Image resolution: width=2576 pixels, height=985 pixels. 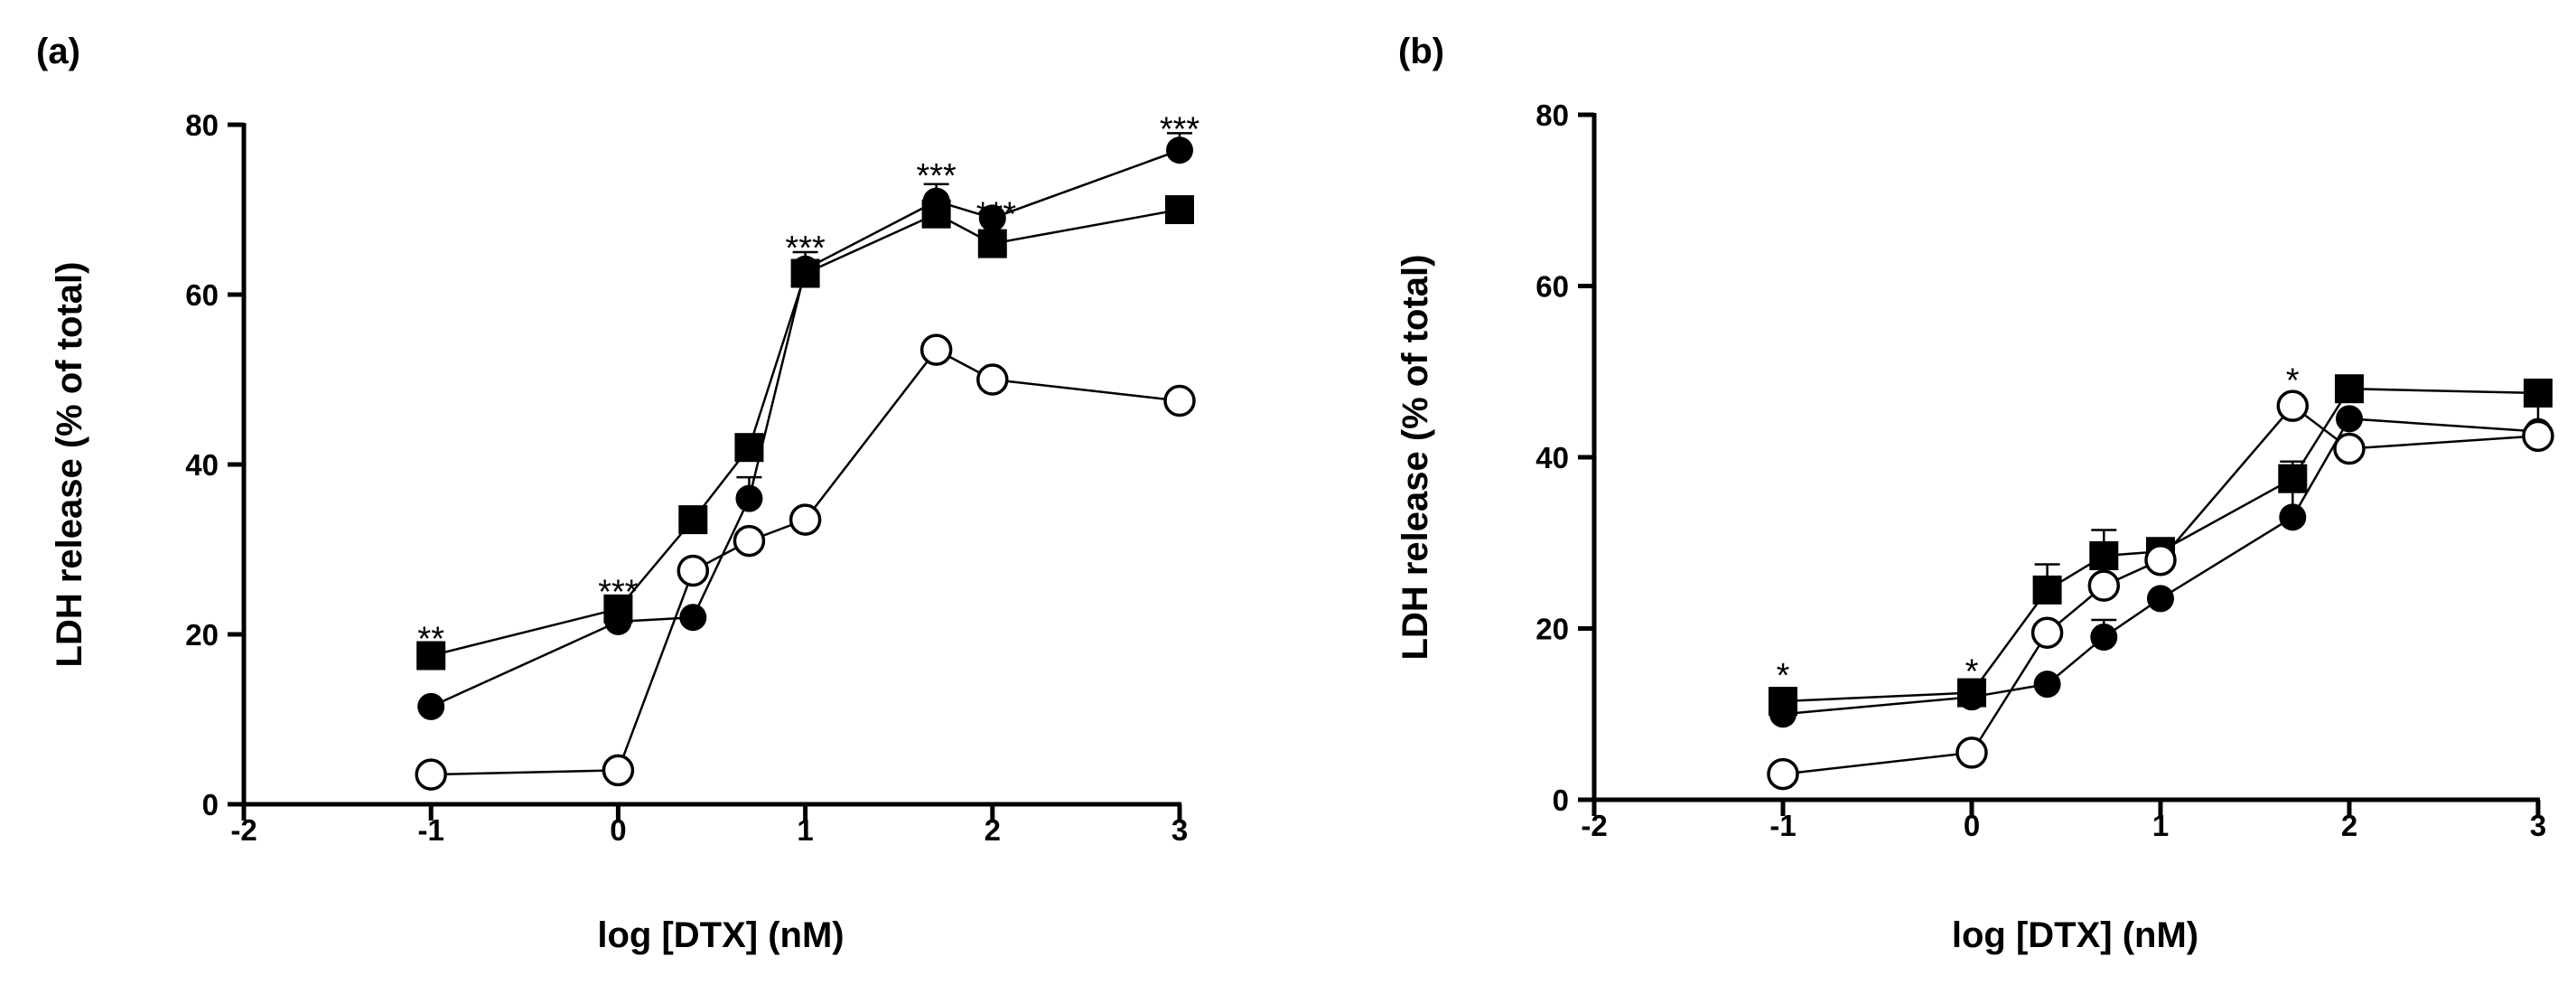 I want to click on series-line-circle-open, so click(x=806, y=562).